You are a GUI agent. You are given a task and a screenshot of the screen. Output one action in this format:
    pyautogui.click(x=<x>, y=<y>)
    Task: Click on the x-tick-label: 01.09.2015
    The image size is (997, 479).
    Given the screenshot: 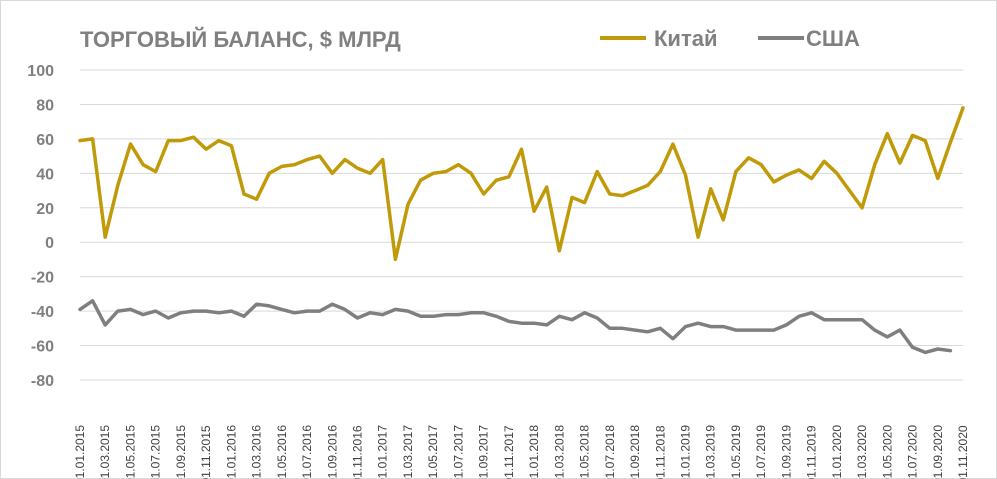 What is the action you would take?
    pyautogui.click(x=181, y=452)
    